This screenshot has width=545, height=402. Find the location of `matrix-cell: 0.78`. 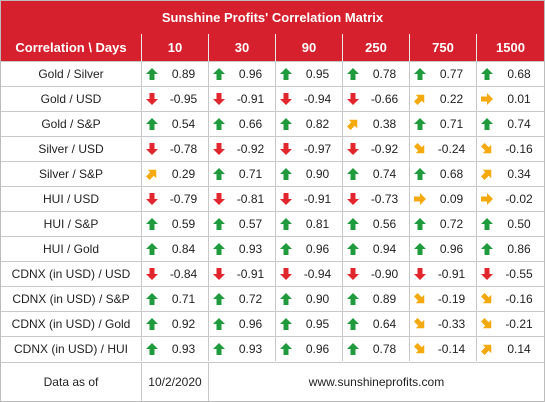

matrix-cell: 0.78 is located at coordinates (375, 349).